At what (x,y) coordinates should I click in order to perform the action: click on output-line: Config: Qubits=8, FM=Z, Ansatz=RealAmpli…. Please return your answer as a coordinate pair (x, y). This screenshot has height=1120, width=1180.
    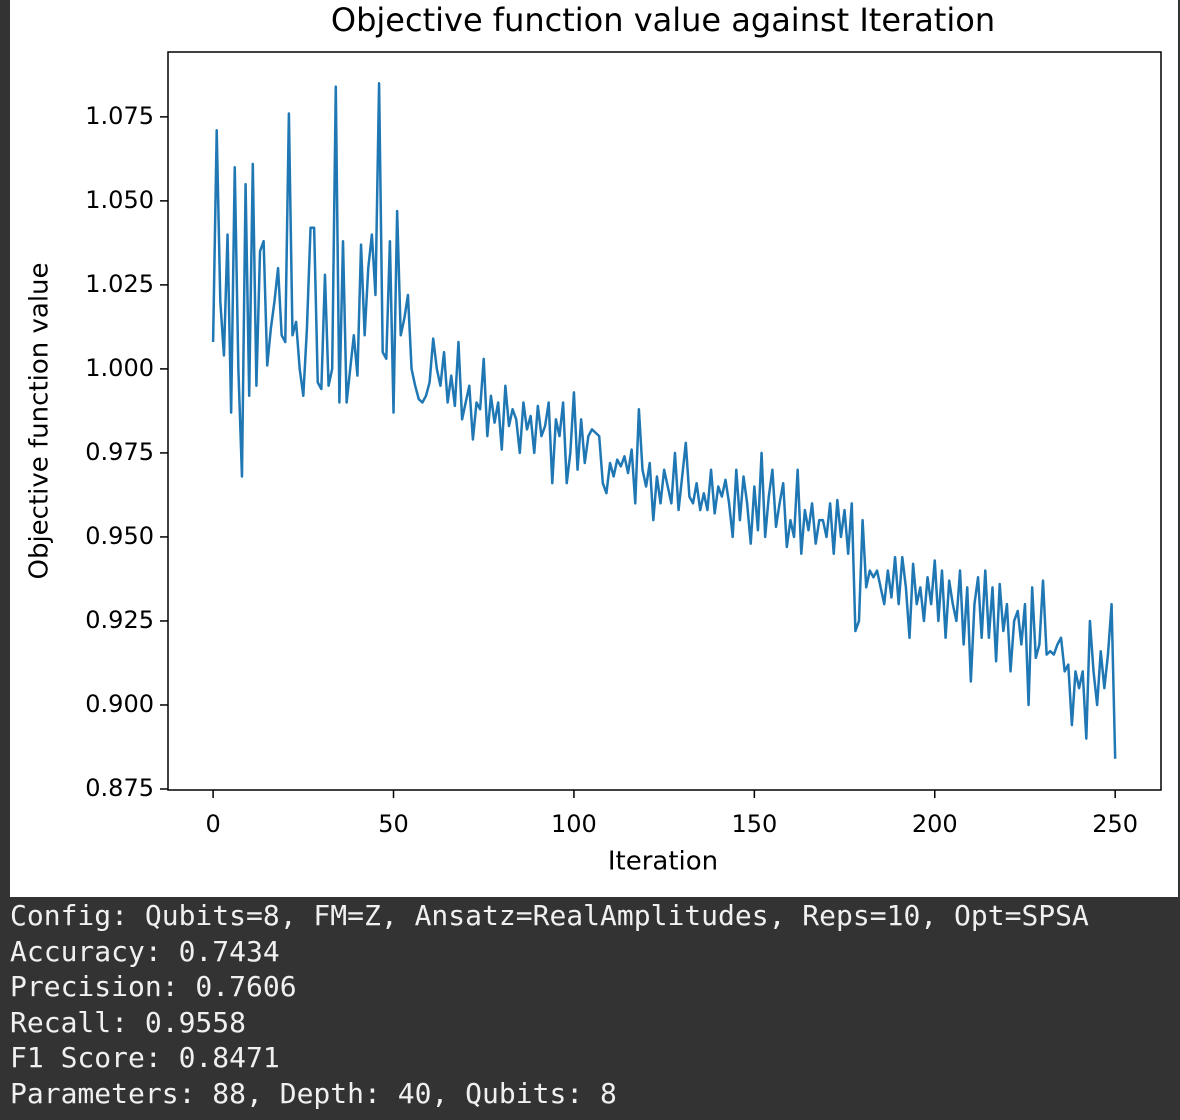
    Looking at the image, I should click on (549, 915).